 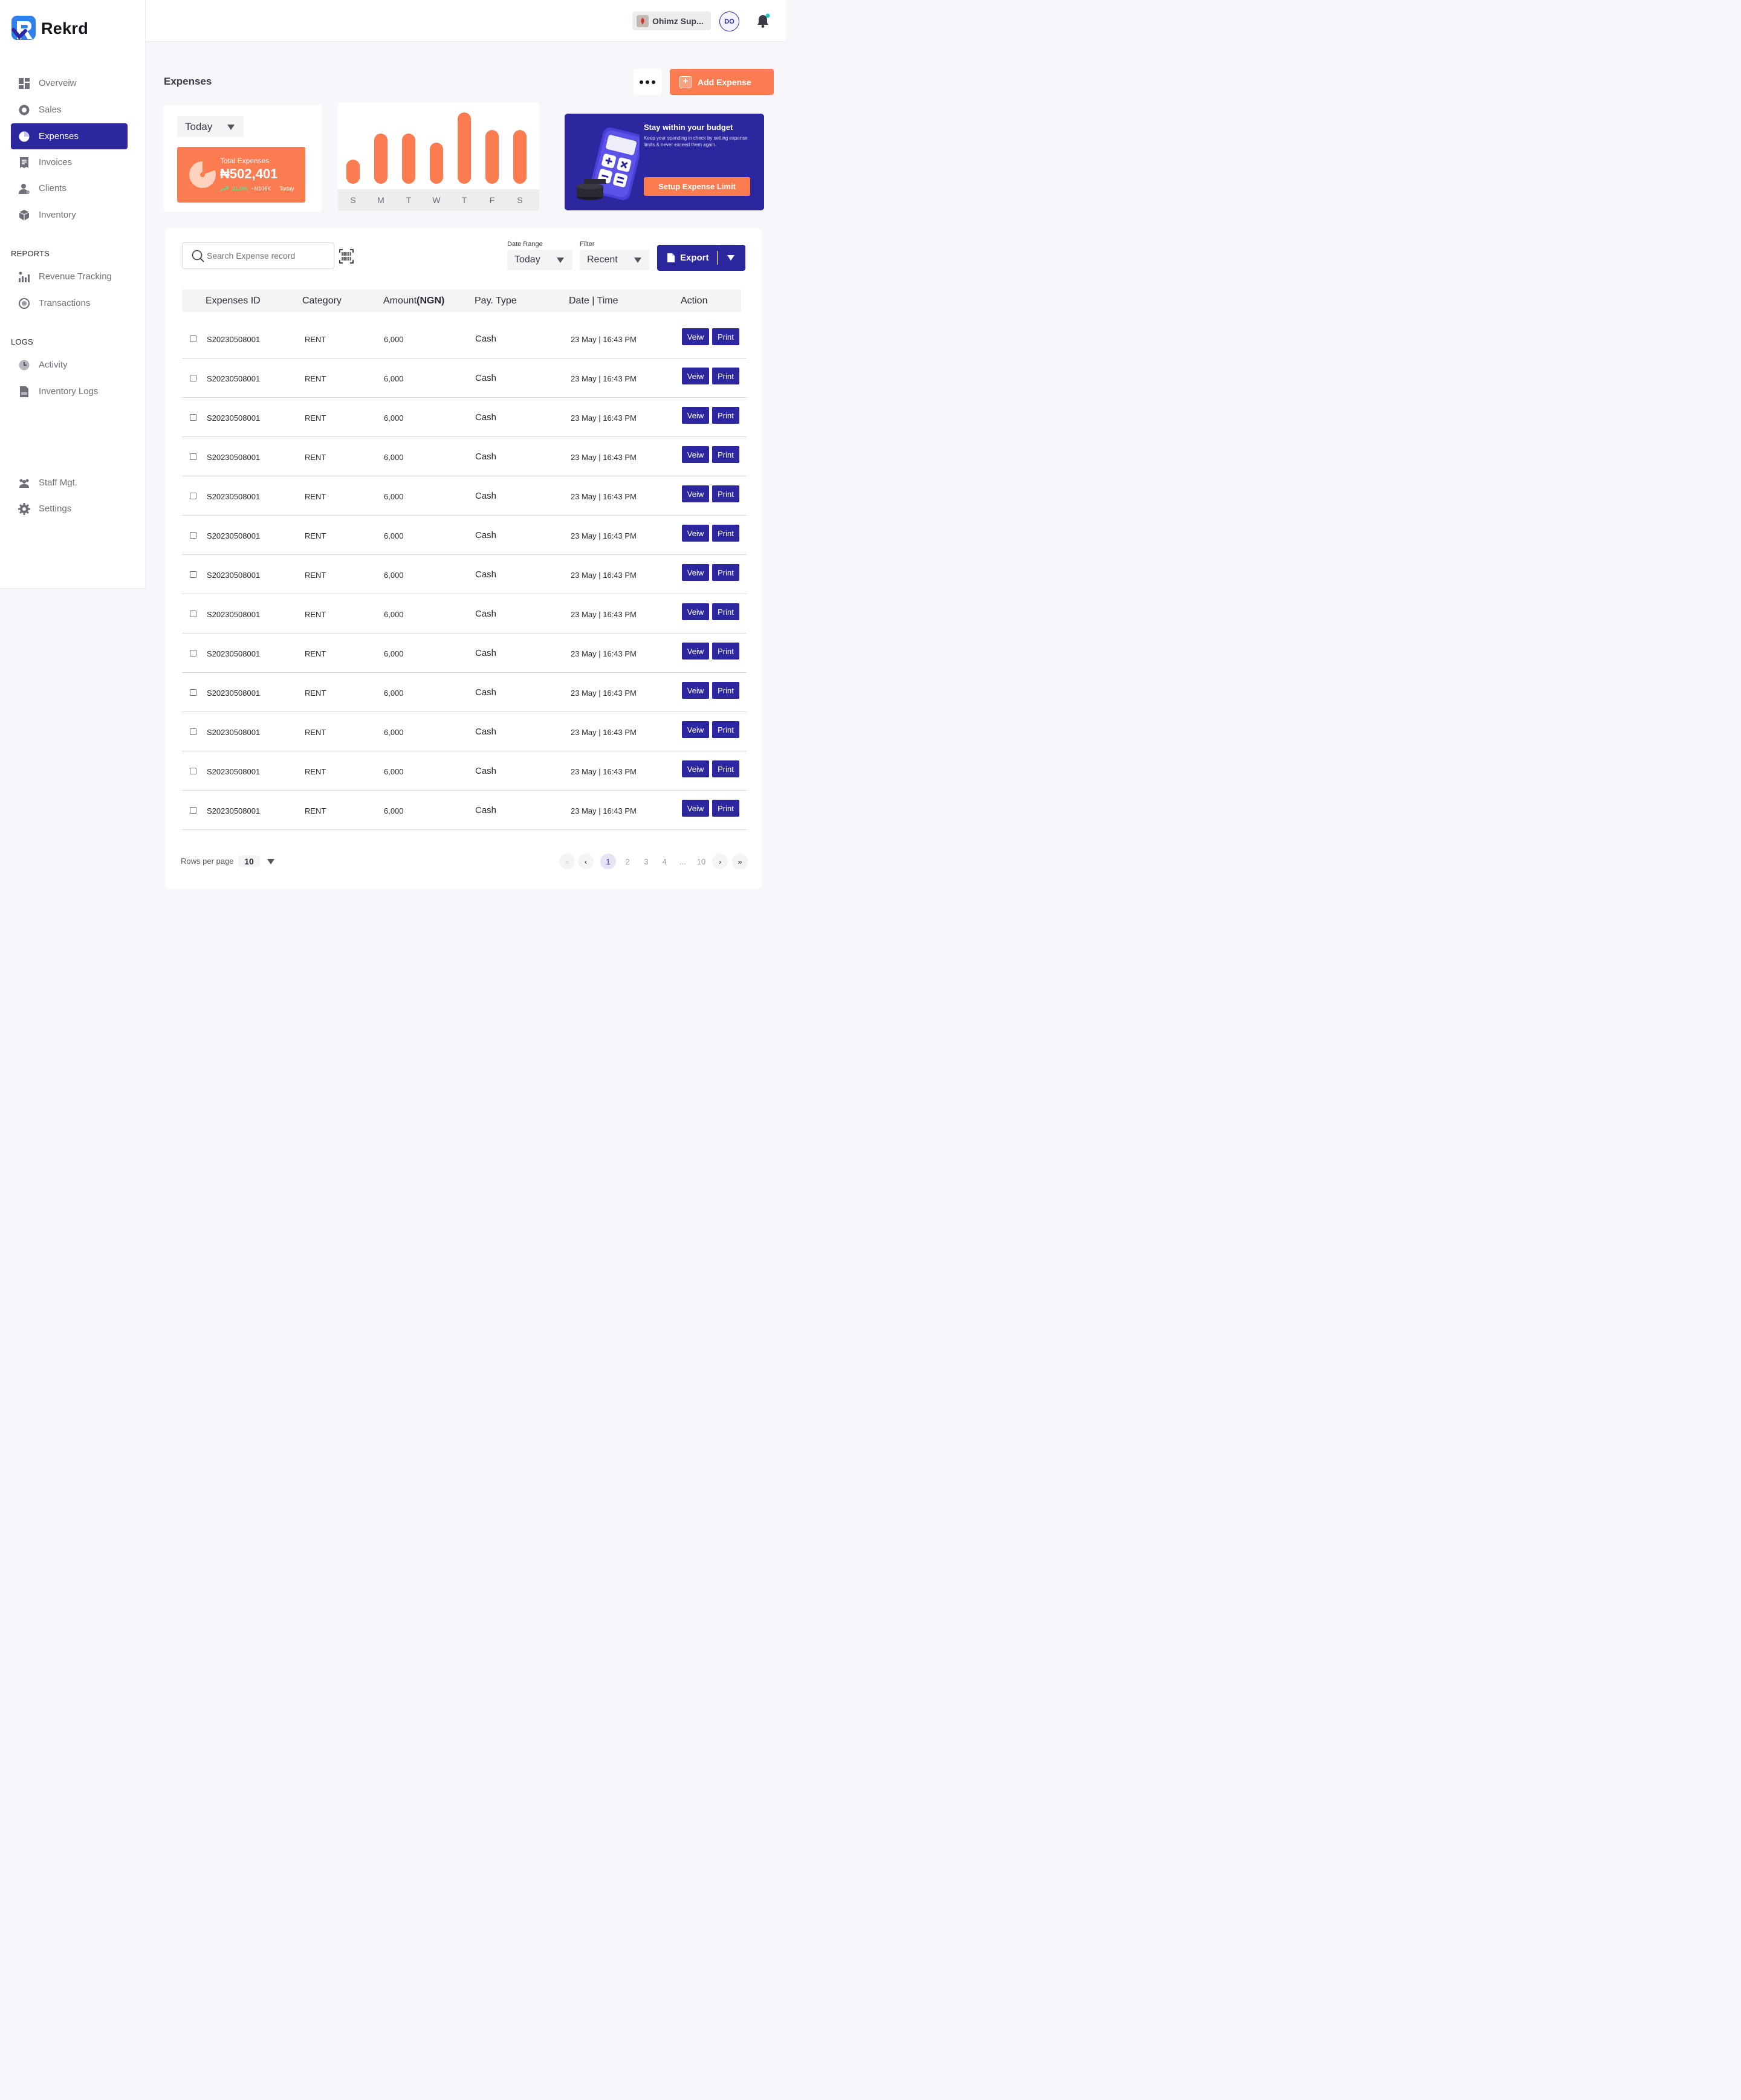 What do you see at coordinates (30, 253) in the screenshot?
I see `reports-section-title: REPORTS` at bounding box center [30, 253].